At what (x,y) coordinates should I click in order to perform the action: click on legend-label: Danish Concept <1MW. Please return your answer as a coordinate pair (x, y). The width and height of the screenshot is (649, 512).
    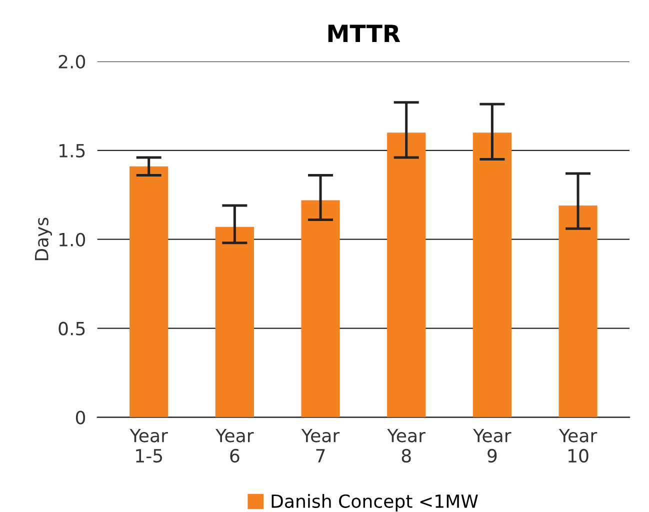
    Looking at the image, I should click on (375, 503).